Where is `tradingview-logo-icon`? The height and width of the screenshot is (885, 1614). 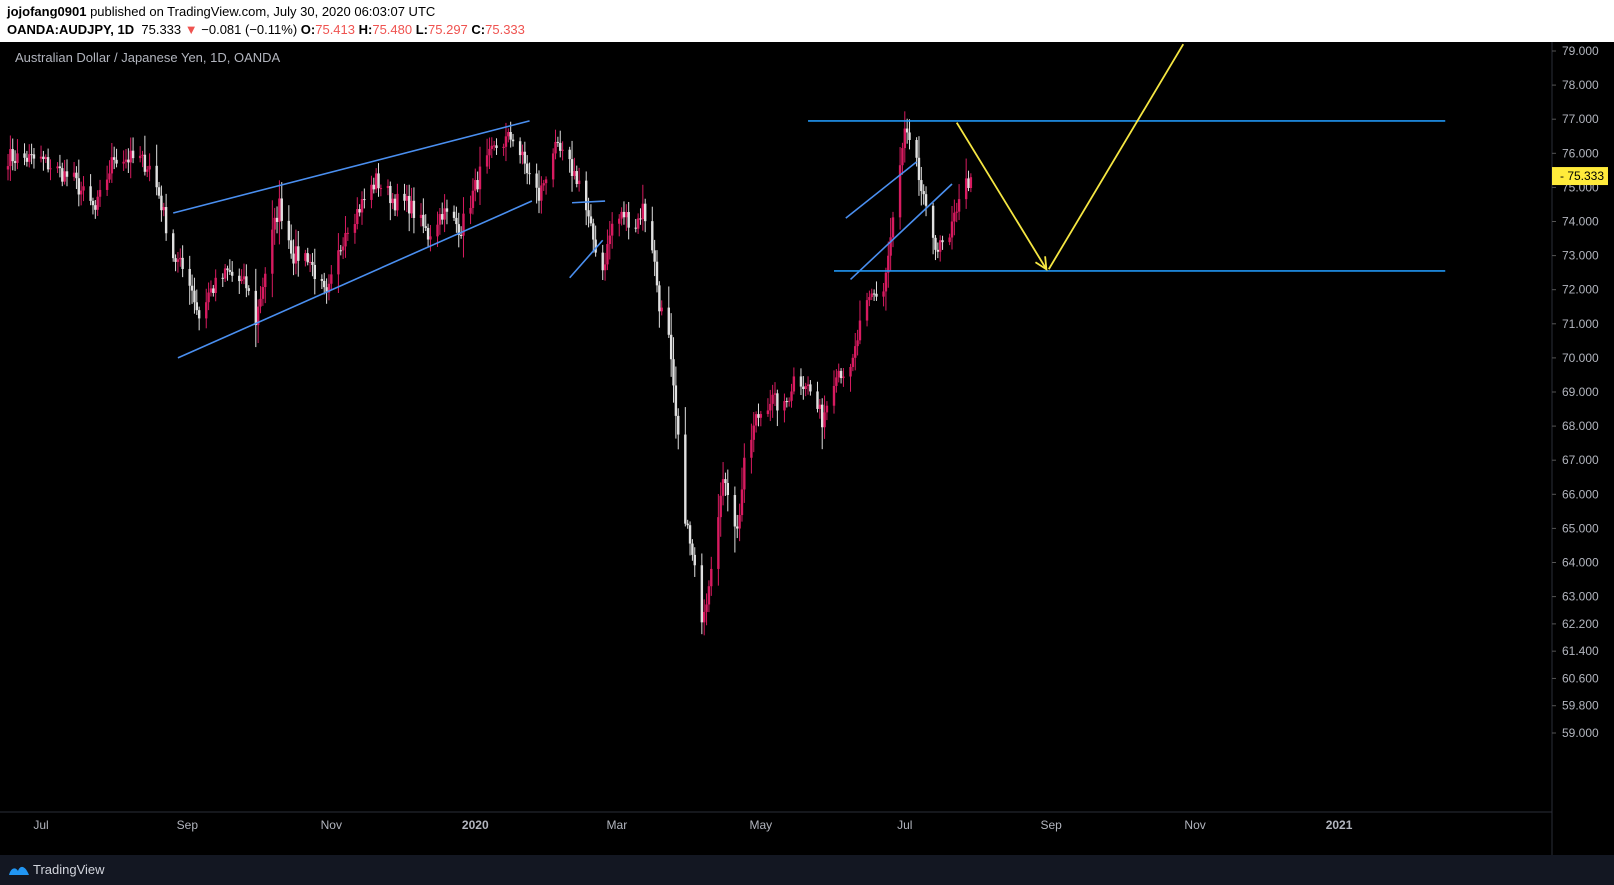 tradingview-logo-icon is located at coordinates (19, 870).